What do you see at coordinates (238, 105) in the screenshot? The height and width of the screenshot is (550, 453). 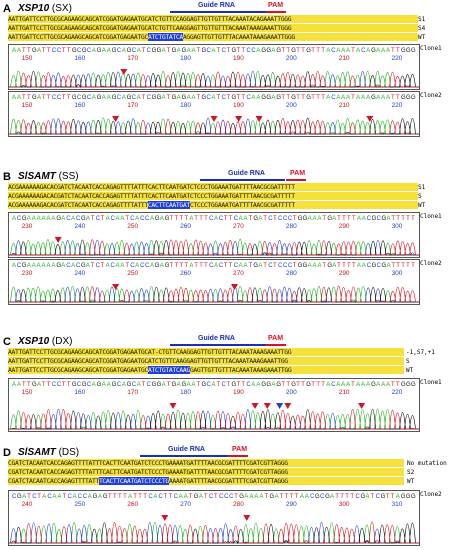 I see `position-tick: 190` at bounding box center [238, 105].